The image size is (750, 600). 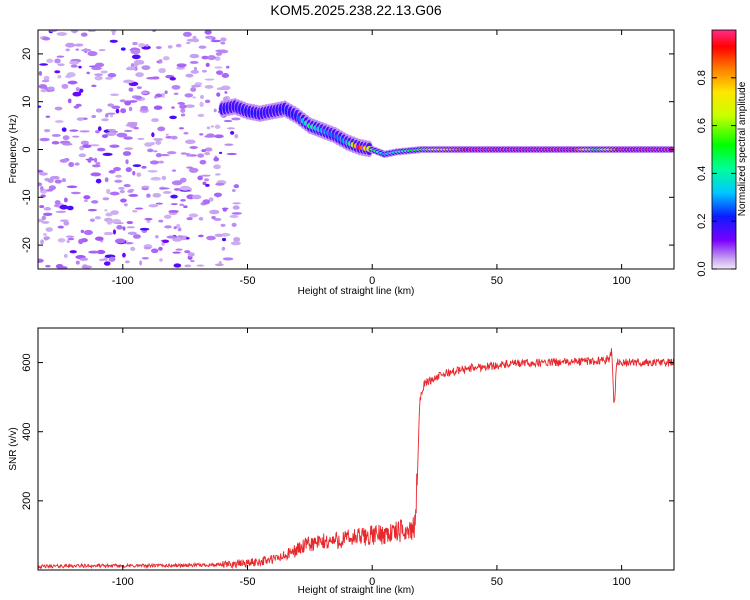 What do you see at coordinates (621, 281) in the screenshot?
I see `x-tick-label: 100` at bounding box center [621, 281].